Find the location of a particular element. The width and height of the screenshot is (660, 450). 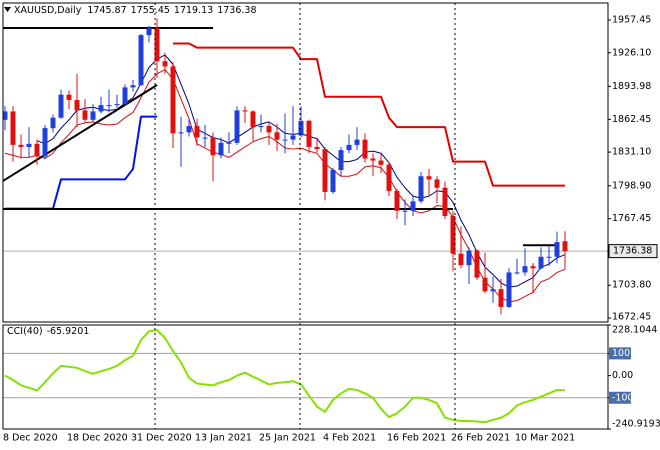

last-price-label: 1736.38 is located at coordinates (632, 251).